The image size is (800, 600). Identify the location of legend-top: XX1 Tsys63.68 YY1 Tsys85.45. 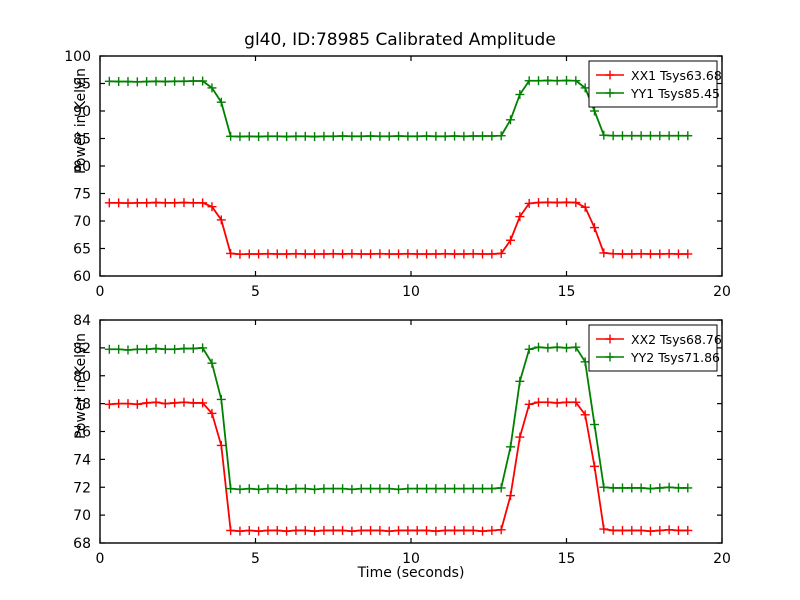
(655, 84).